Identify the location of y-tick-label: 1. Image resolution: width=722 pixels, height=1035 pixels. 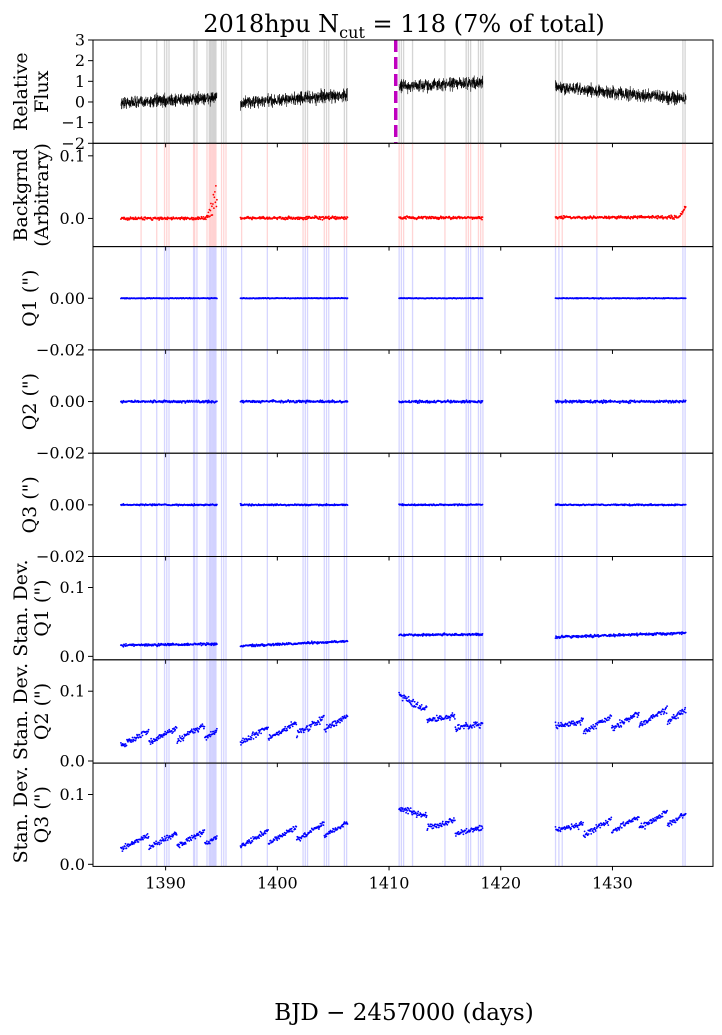
(80, 81).